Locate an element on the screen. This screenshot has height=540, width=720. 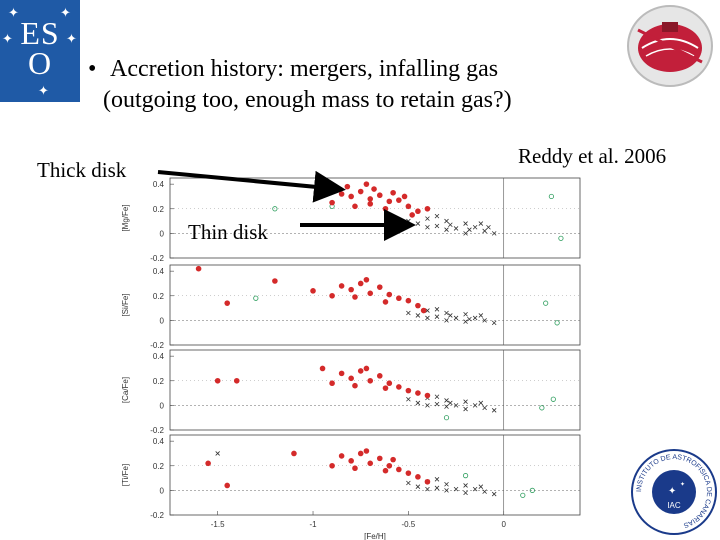
y-axis-label: [Si/Fe] is located at coordinates (125, 304).